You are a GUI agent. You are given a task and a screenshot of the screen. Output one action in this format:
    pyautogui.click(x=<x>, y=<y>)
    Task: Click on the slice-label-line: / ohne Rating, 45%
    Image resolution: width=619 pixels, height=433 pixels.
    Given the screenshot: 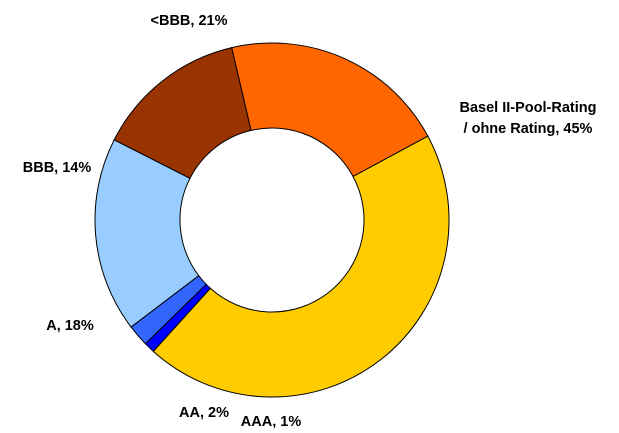 What is the action you would take?
    pyautogui.click(x=528, y=129)
    